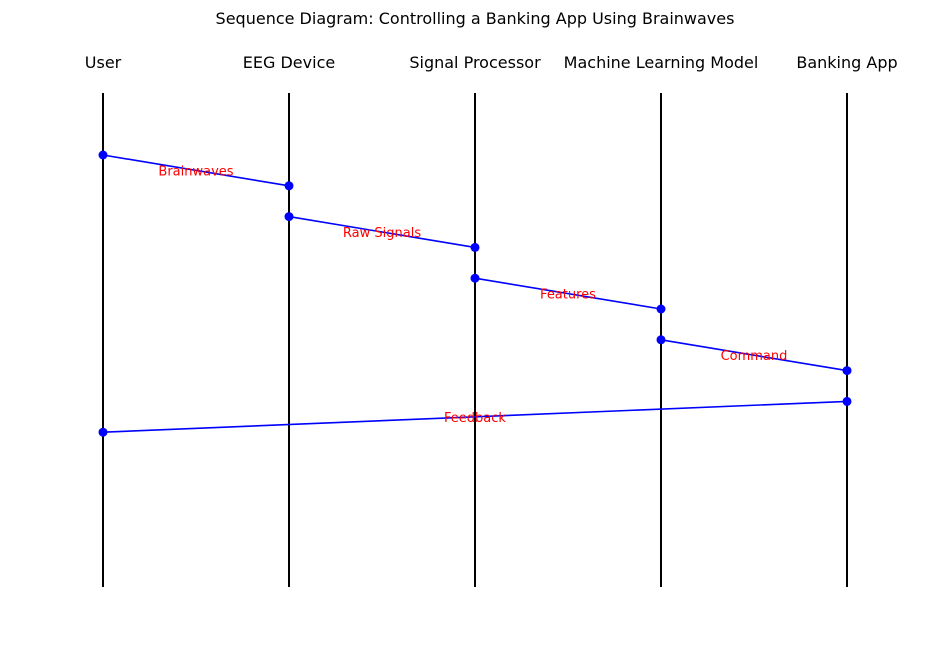 The width and height of the screenshot is (950, 658). Describe the element at coordinates (289, 62) in the screenshot. I see `actor-label-eeg: EEG Device` at that location.